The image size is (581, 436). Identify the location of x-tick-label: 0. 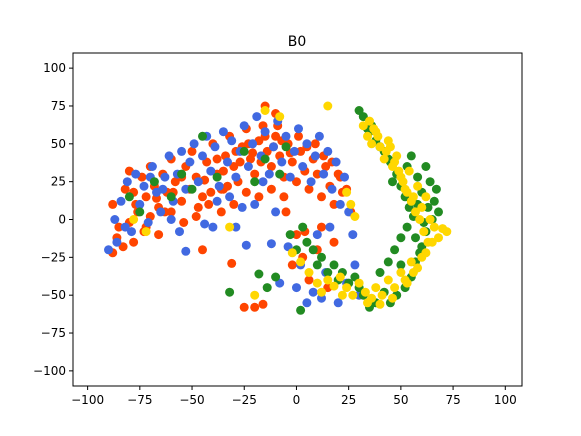
(297, 400).